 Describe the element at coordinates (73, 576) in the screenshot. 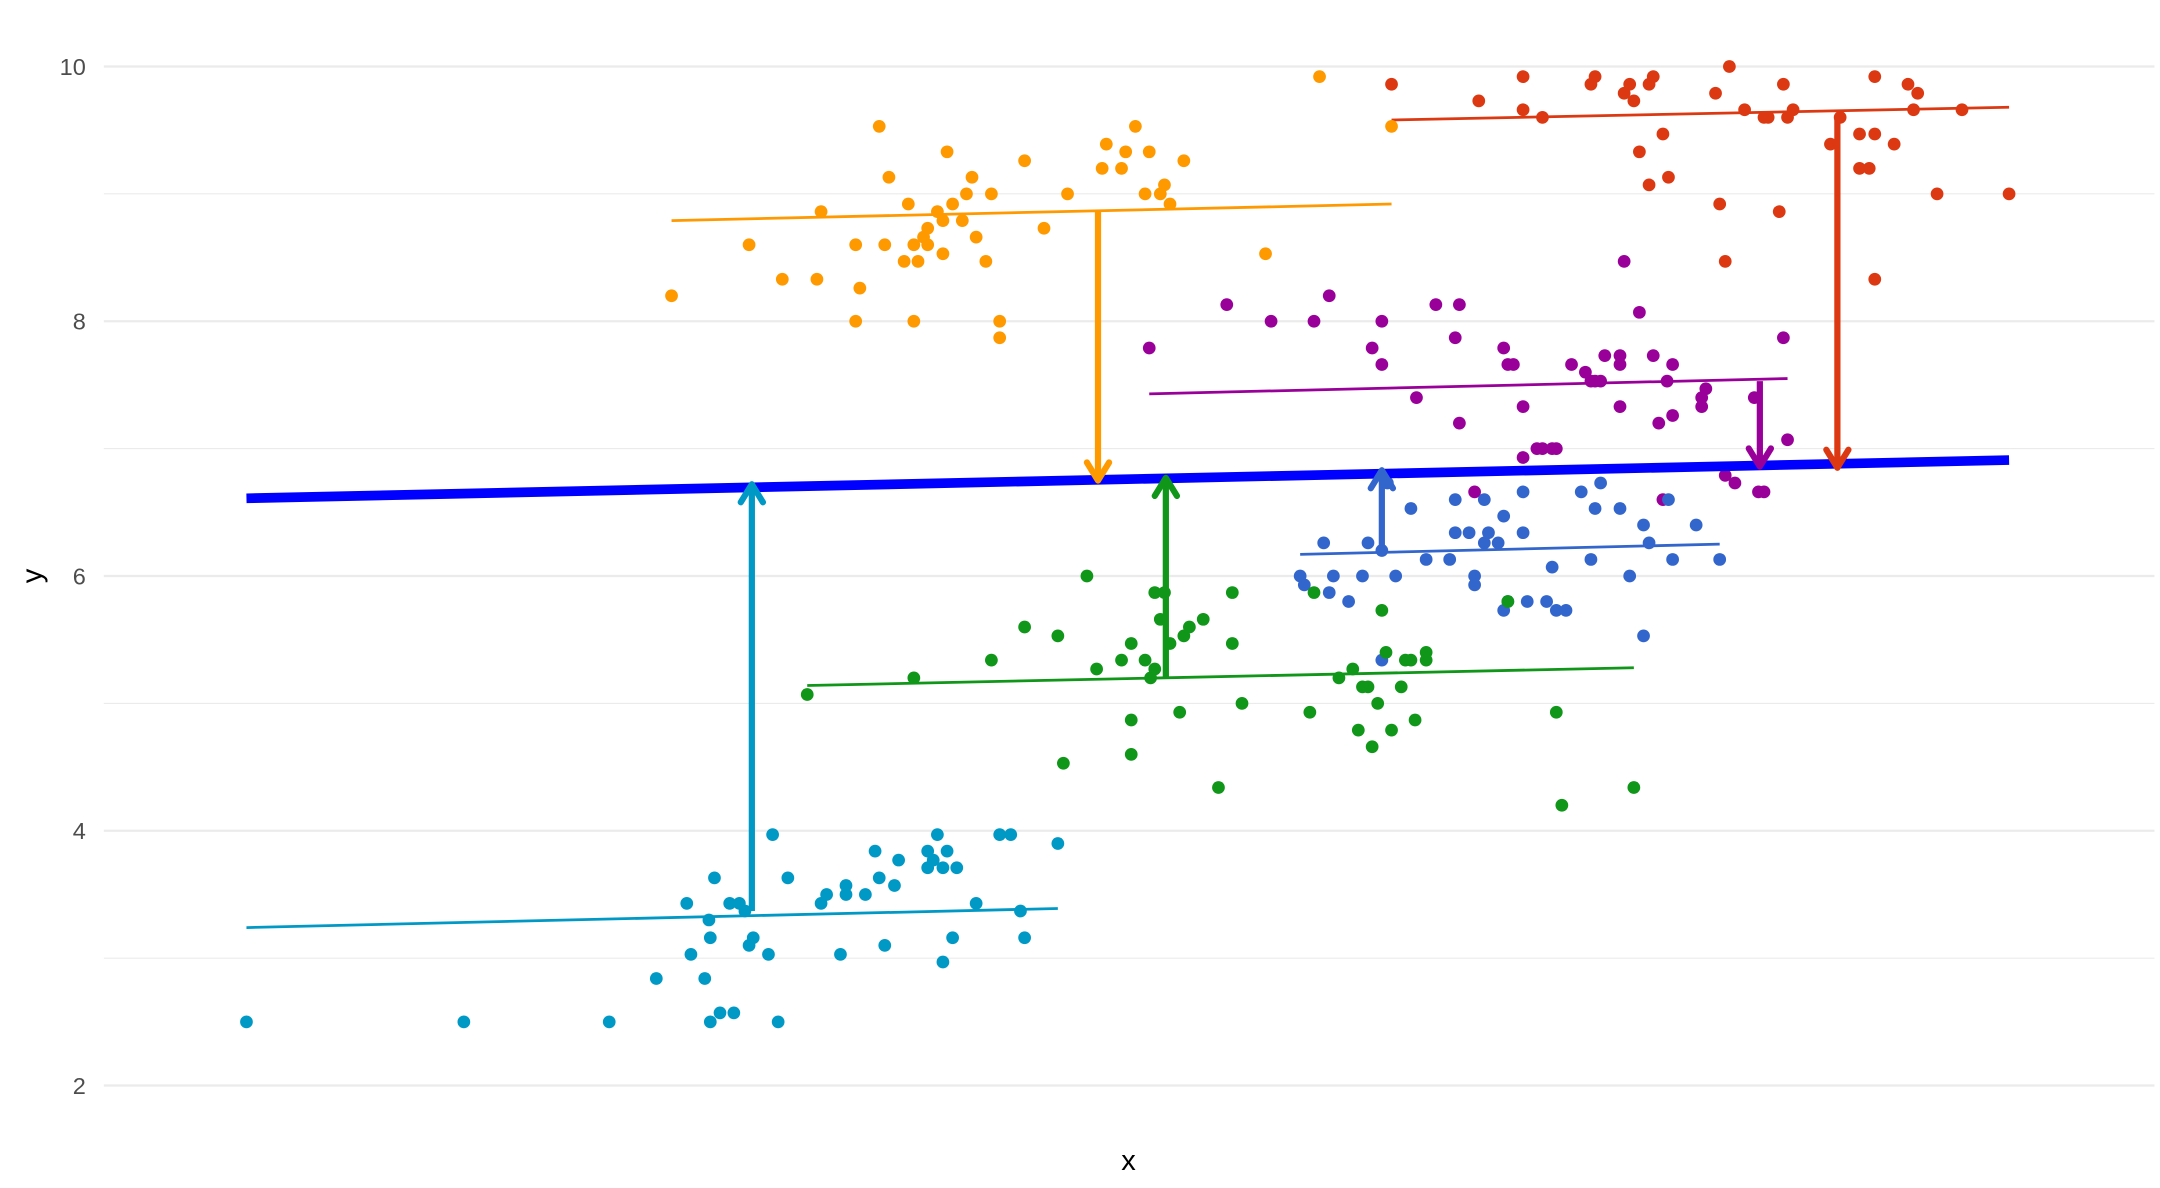

I see `y-tick-labels: 2 4 6 8 10` at that location.